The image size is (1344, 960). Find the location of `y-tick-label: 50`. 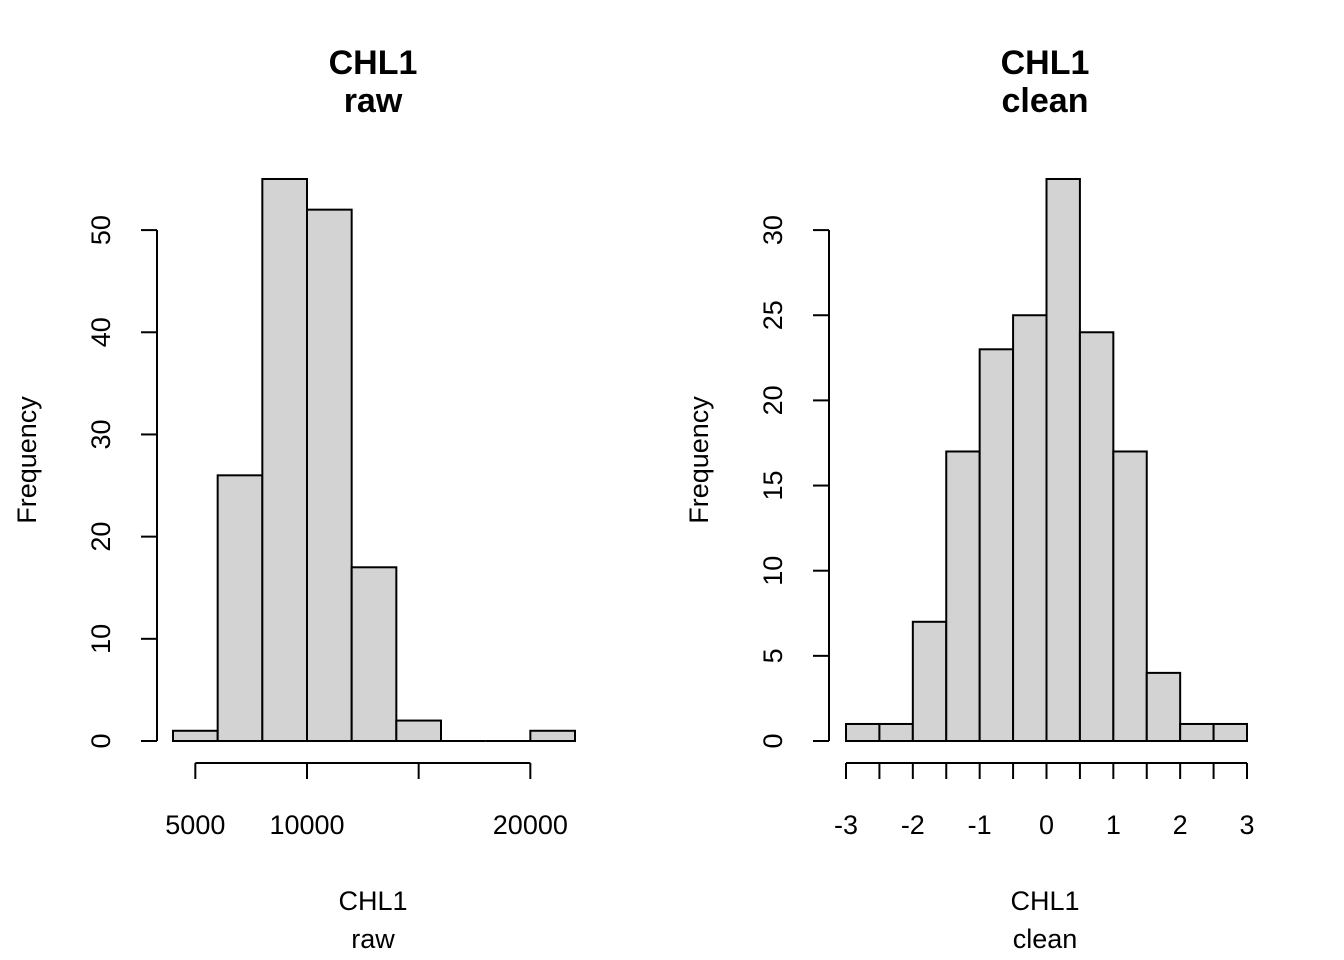

y-tick-label: 50 is located at coordinates (101, 230).